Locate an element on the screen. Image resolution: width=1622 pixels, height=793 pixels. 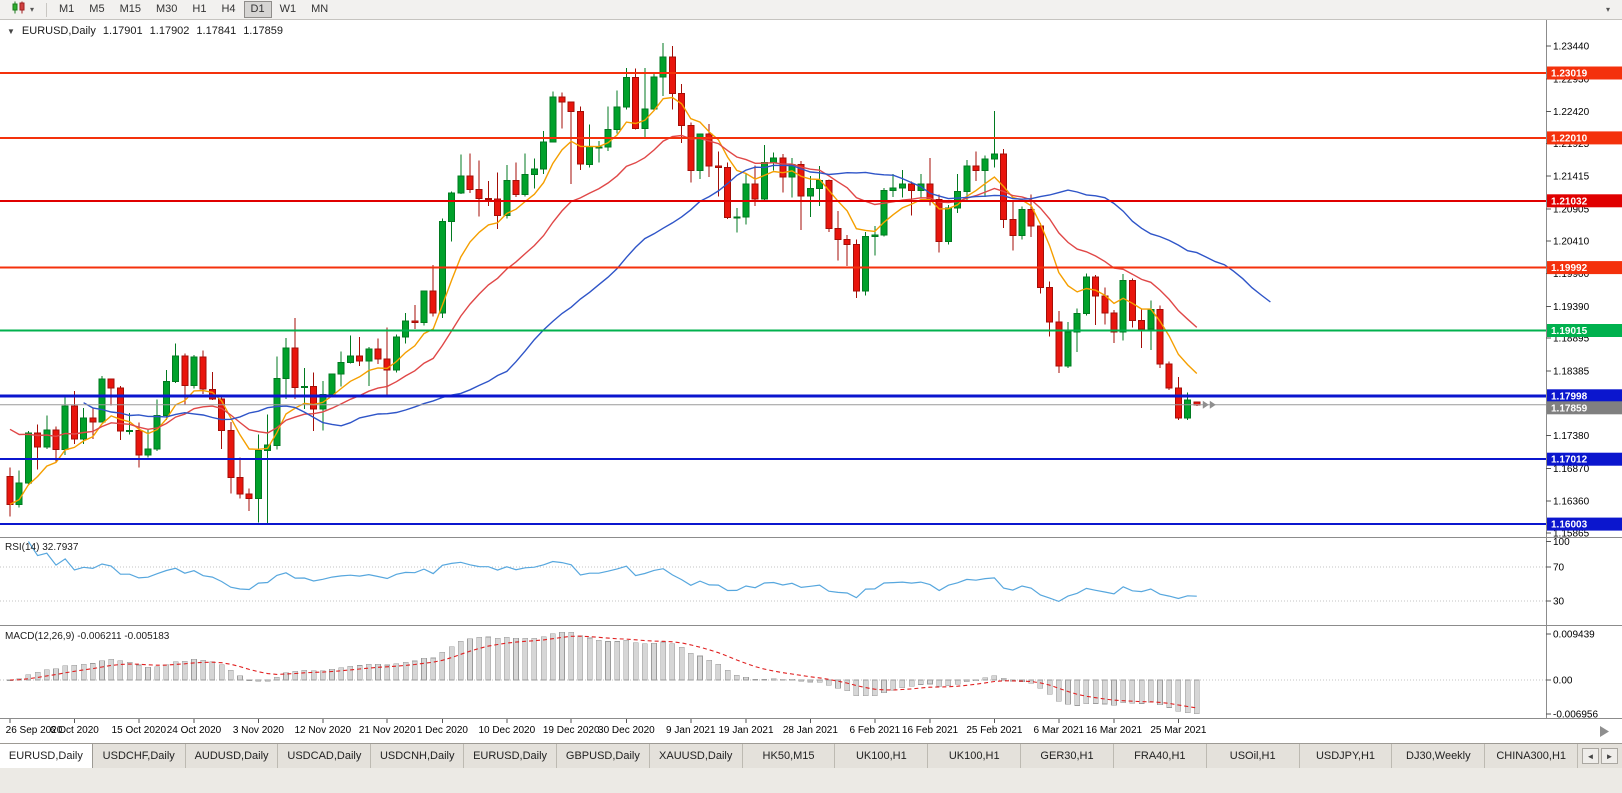
svg-text: 1.18895 is located at coordinates (1571, 339).